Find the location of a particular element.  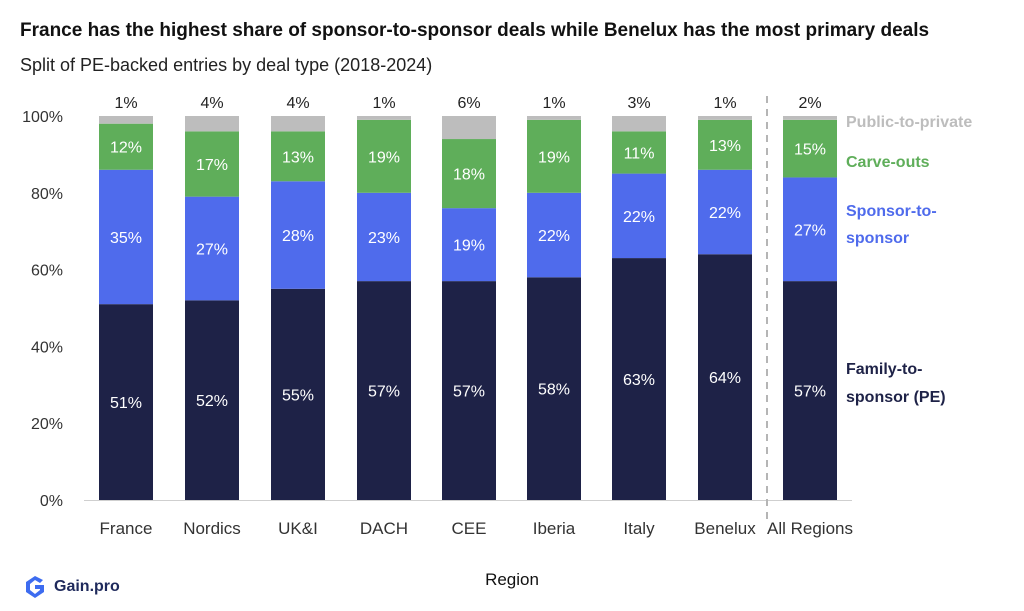

x-tick-label: Nordics is located at coordinates (212, 528).